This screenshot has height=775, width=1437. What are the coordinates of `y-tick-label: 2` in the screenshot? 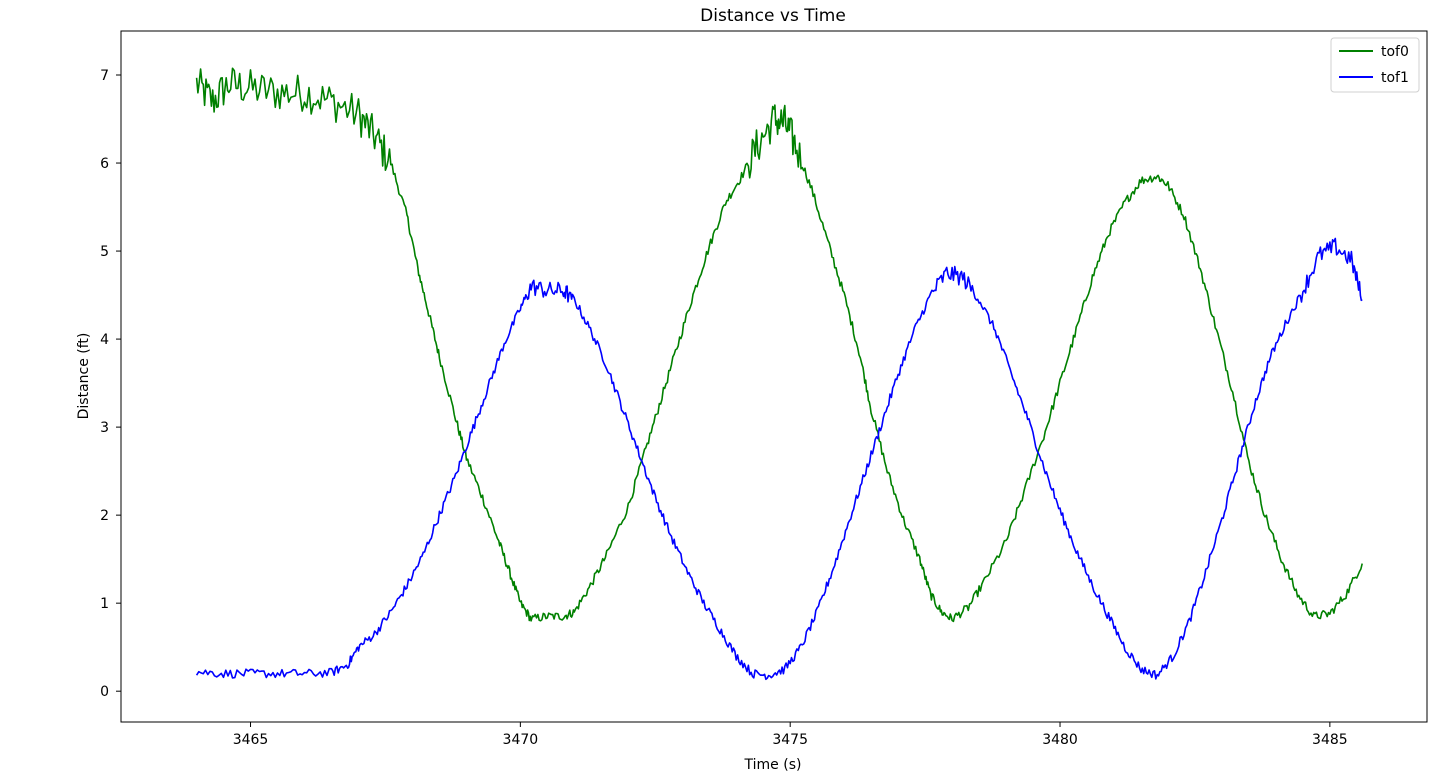 It's located at (104, 516).